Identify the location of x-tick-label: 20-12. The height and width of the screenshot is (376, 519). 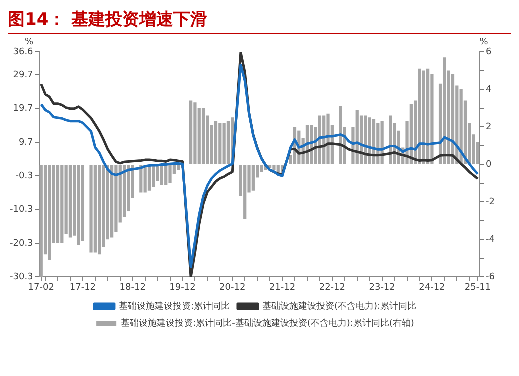
(233, 287).